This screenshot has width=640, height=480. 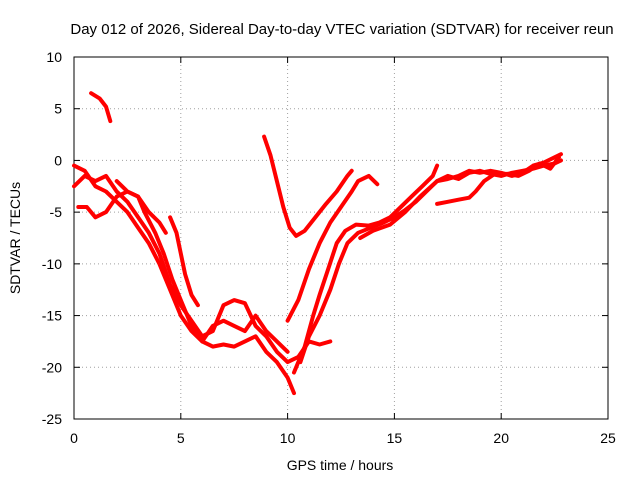 I want to click on y-tick-label: 10, so click(x=54, y=57).